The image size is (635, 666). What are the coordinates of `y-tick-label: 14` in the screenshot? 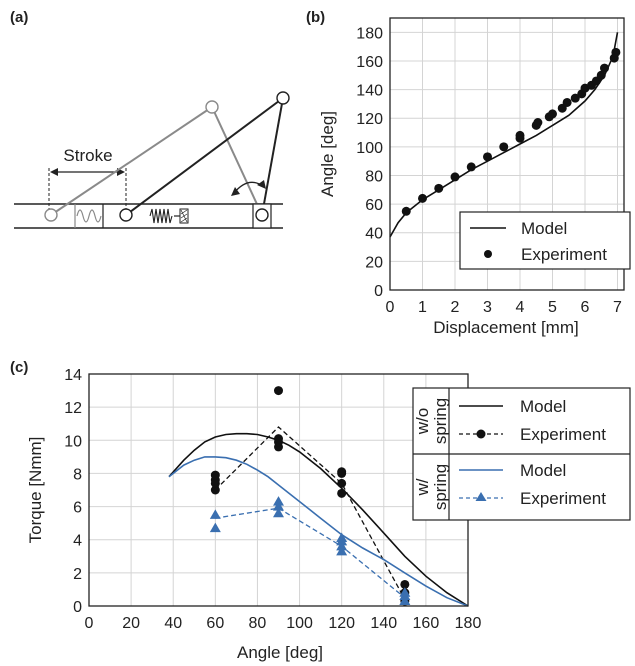 It's located at (73, 375).